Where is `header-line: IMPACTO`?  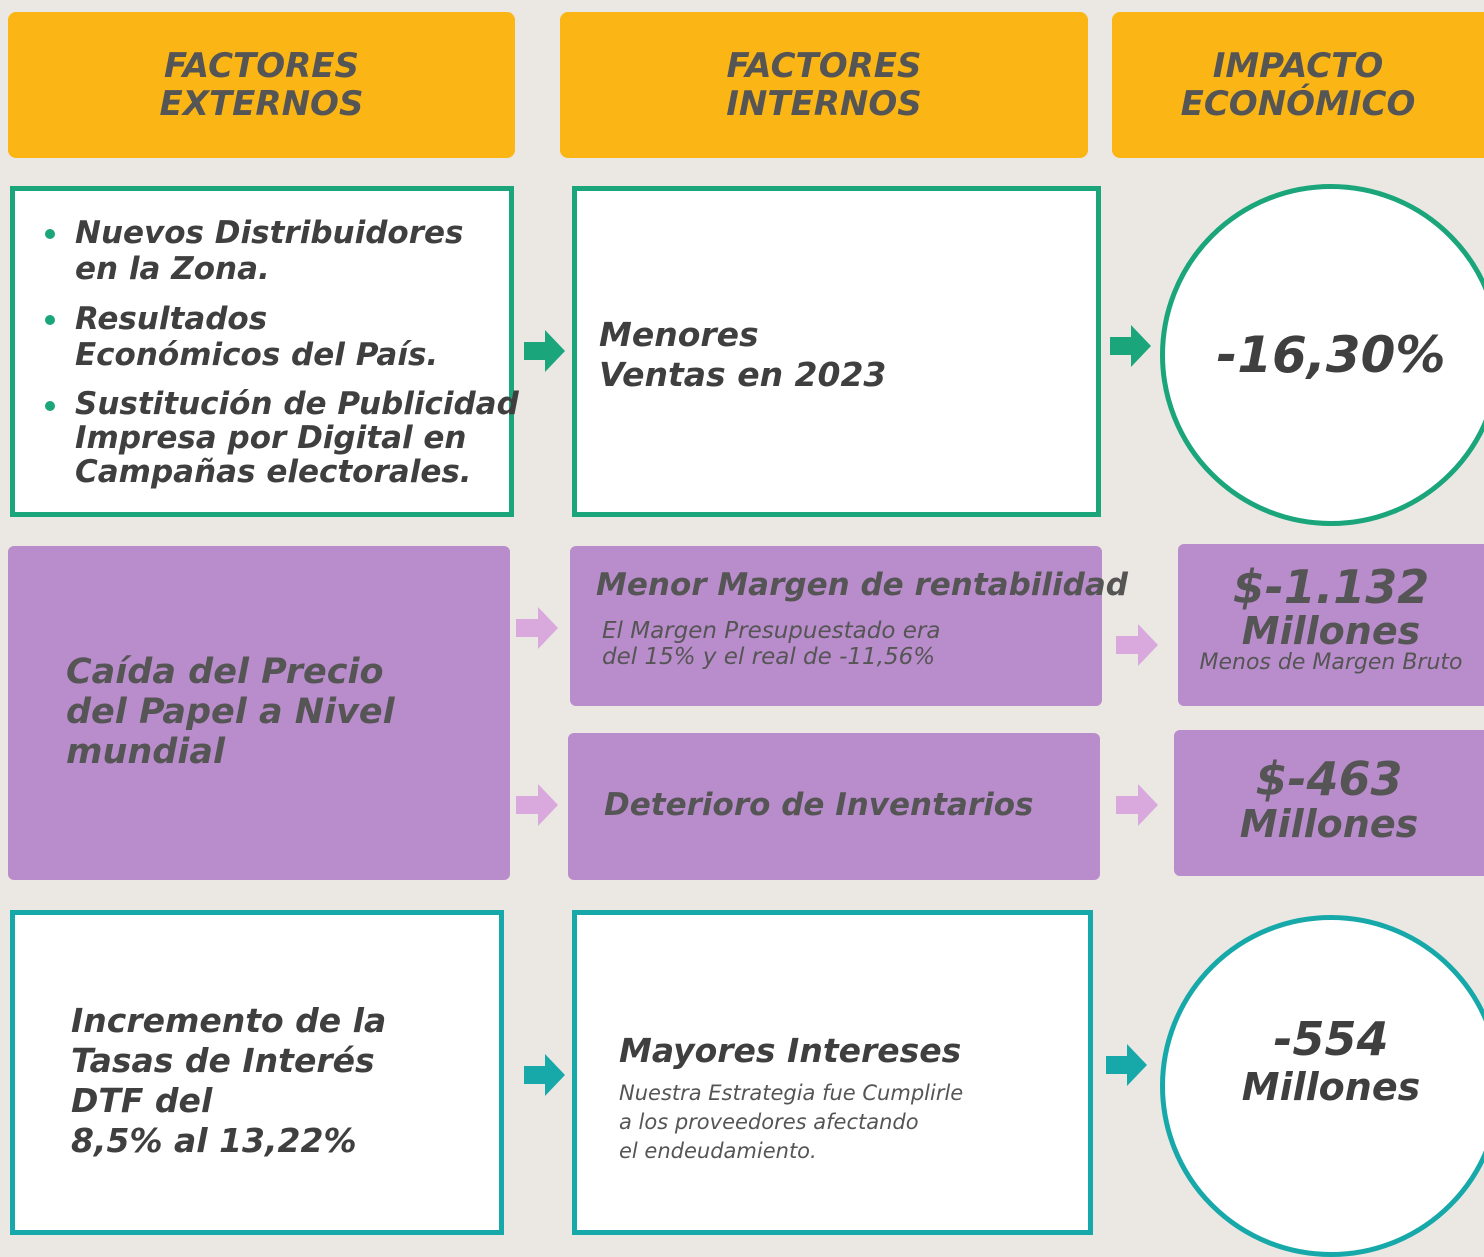 header-line: IMPACTO is located at coordinates (1298, 66).